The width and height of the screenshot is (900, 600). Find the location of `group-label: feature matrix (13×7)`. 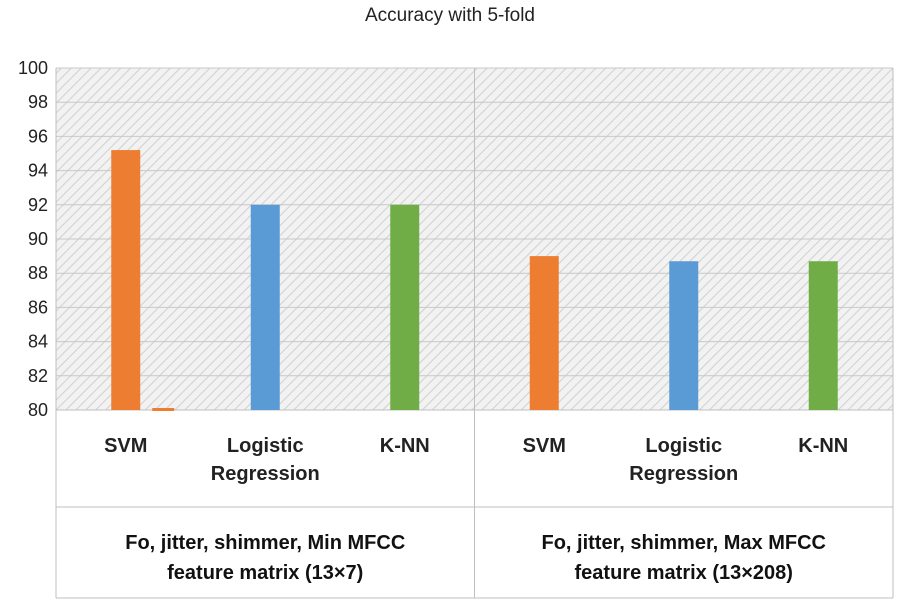

group-label: feature matrix (13×7) is located at coordinates (265, 573).